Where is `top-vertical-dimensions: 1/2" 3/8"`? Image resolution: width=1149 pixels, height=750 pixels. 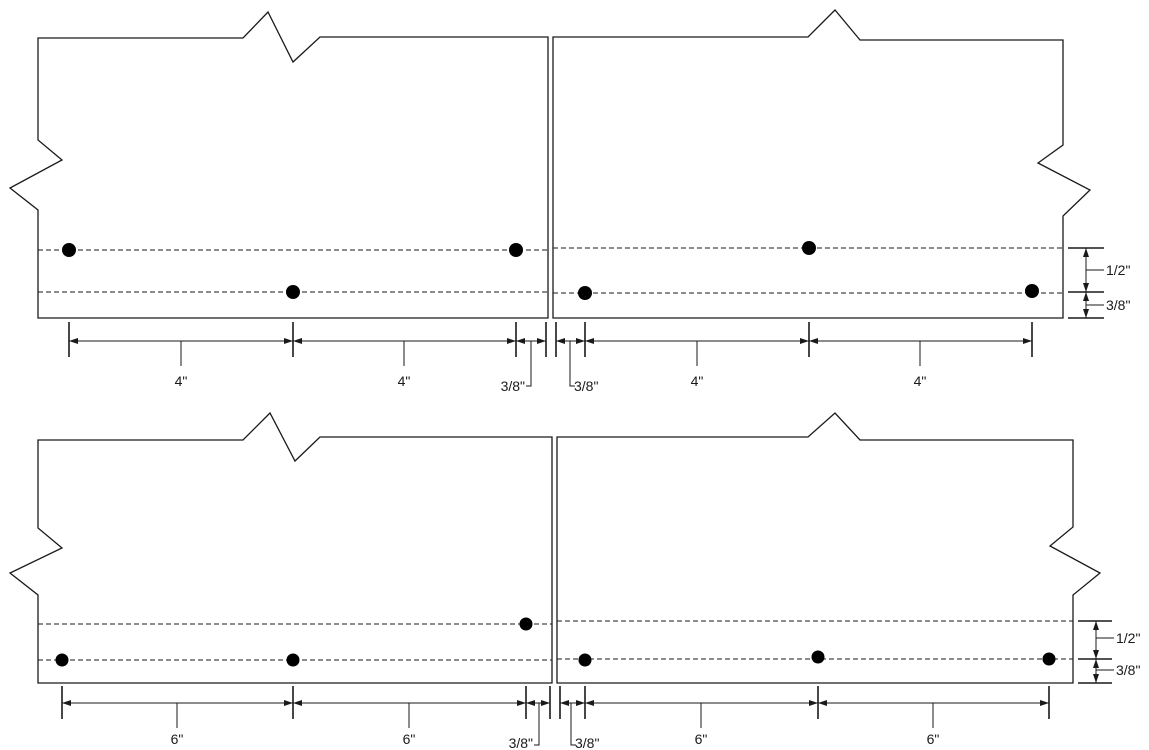
top-vertical-dimensions: 1/2" 3/8" is located at coordinates (1099, 283).